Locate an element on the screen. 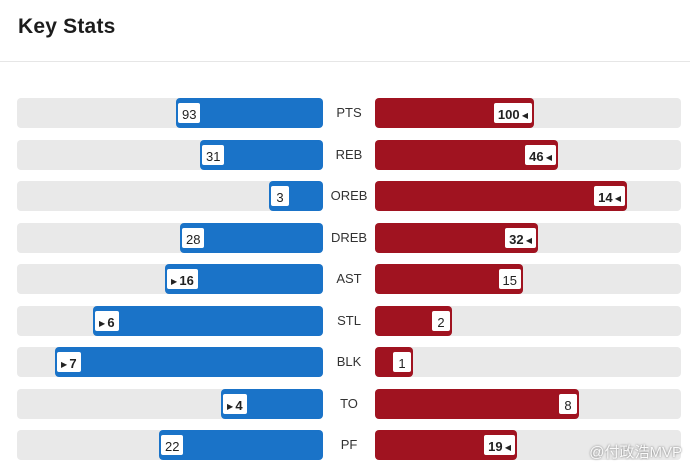 The height and width of the screenshot is (472, 690). away-value-text: 3 is located at coordinates (280, 197).